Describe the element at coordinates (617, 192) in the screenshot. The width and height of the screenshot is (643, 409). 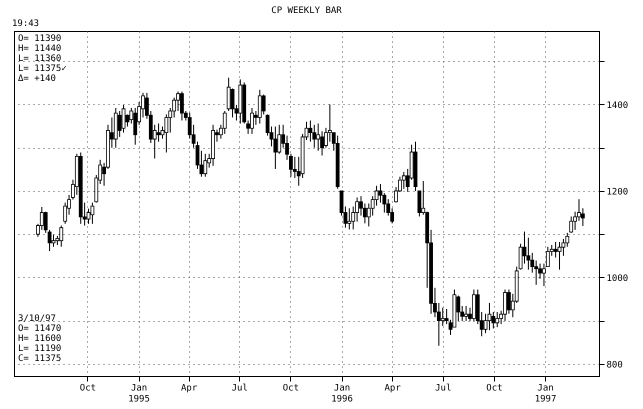
I see `y-tick-label: 1200` at that location.